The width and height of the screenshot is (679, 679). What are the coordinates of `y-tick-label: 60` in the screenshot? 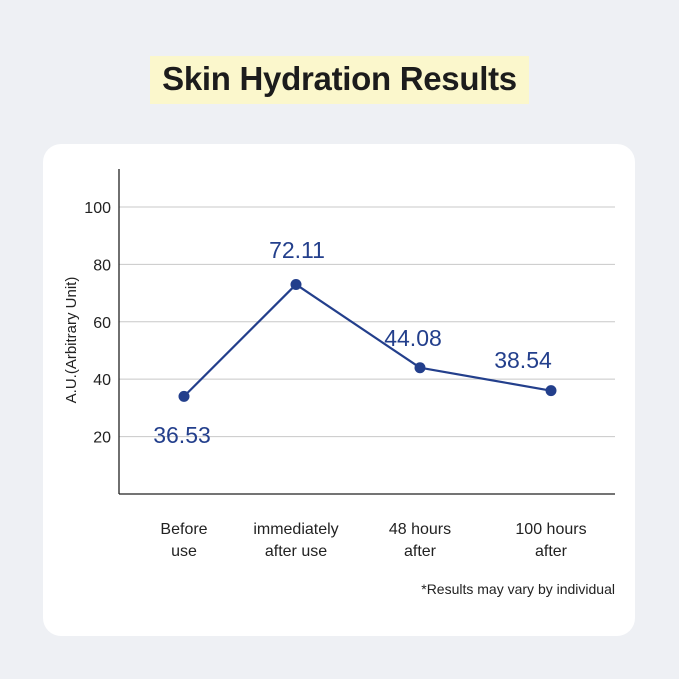 It's located at (102, 323).